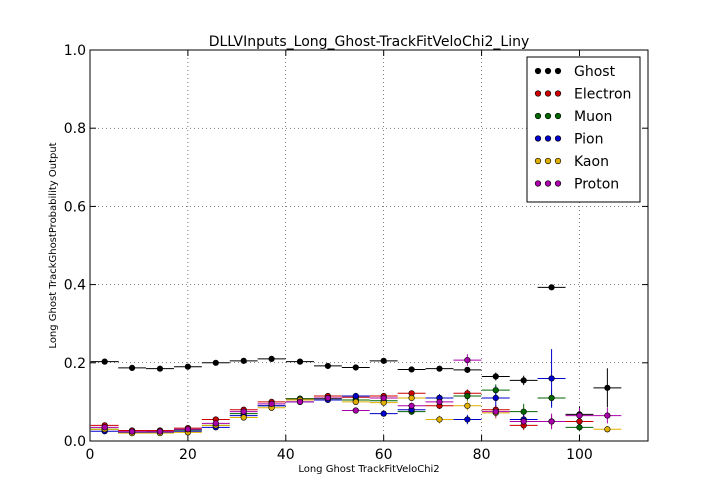 The width and height of the screenshot is (720, 504). Describe the element at coordinates (482, 455) in the screenshot. I see `x-tick-label: 80` at that location.